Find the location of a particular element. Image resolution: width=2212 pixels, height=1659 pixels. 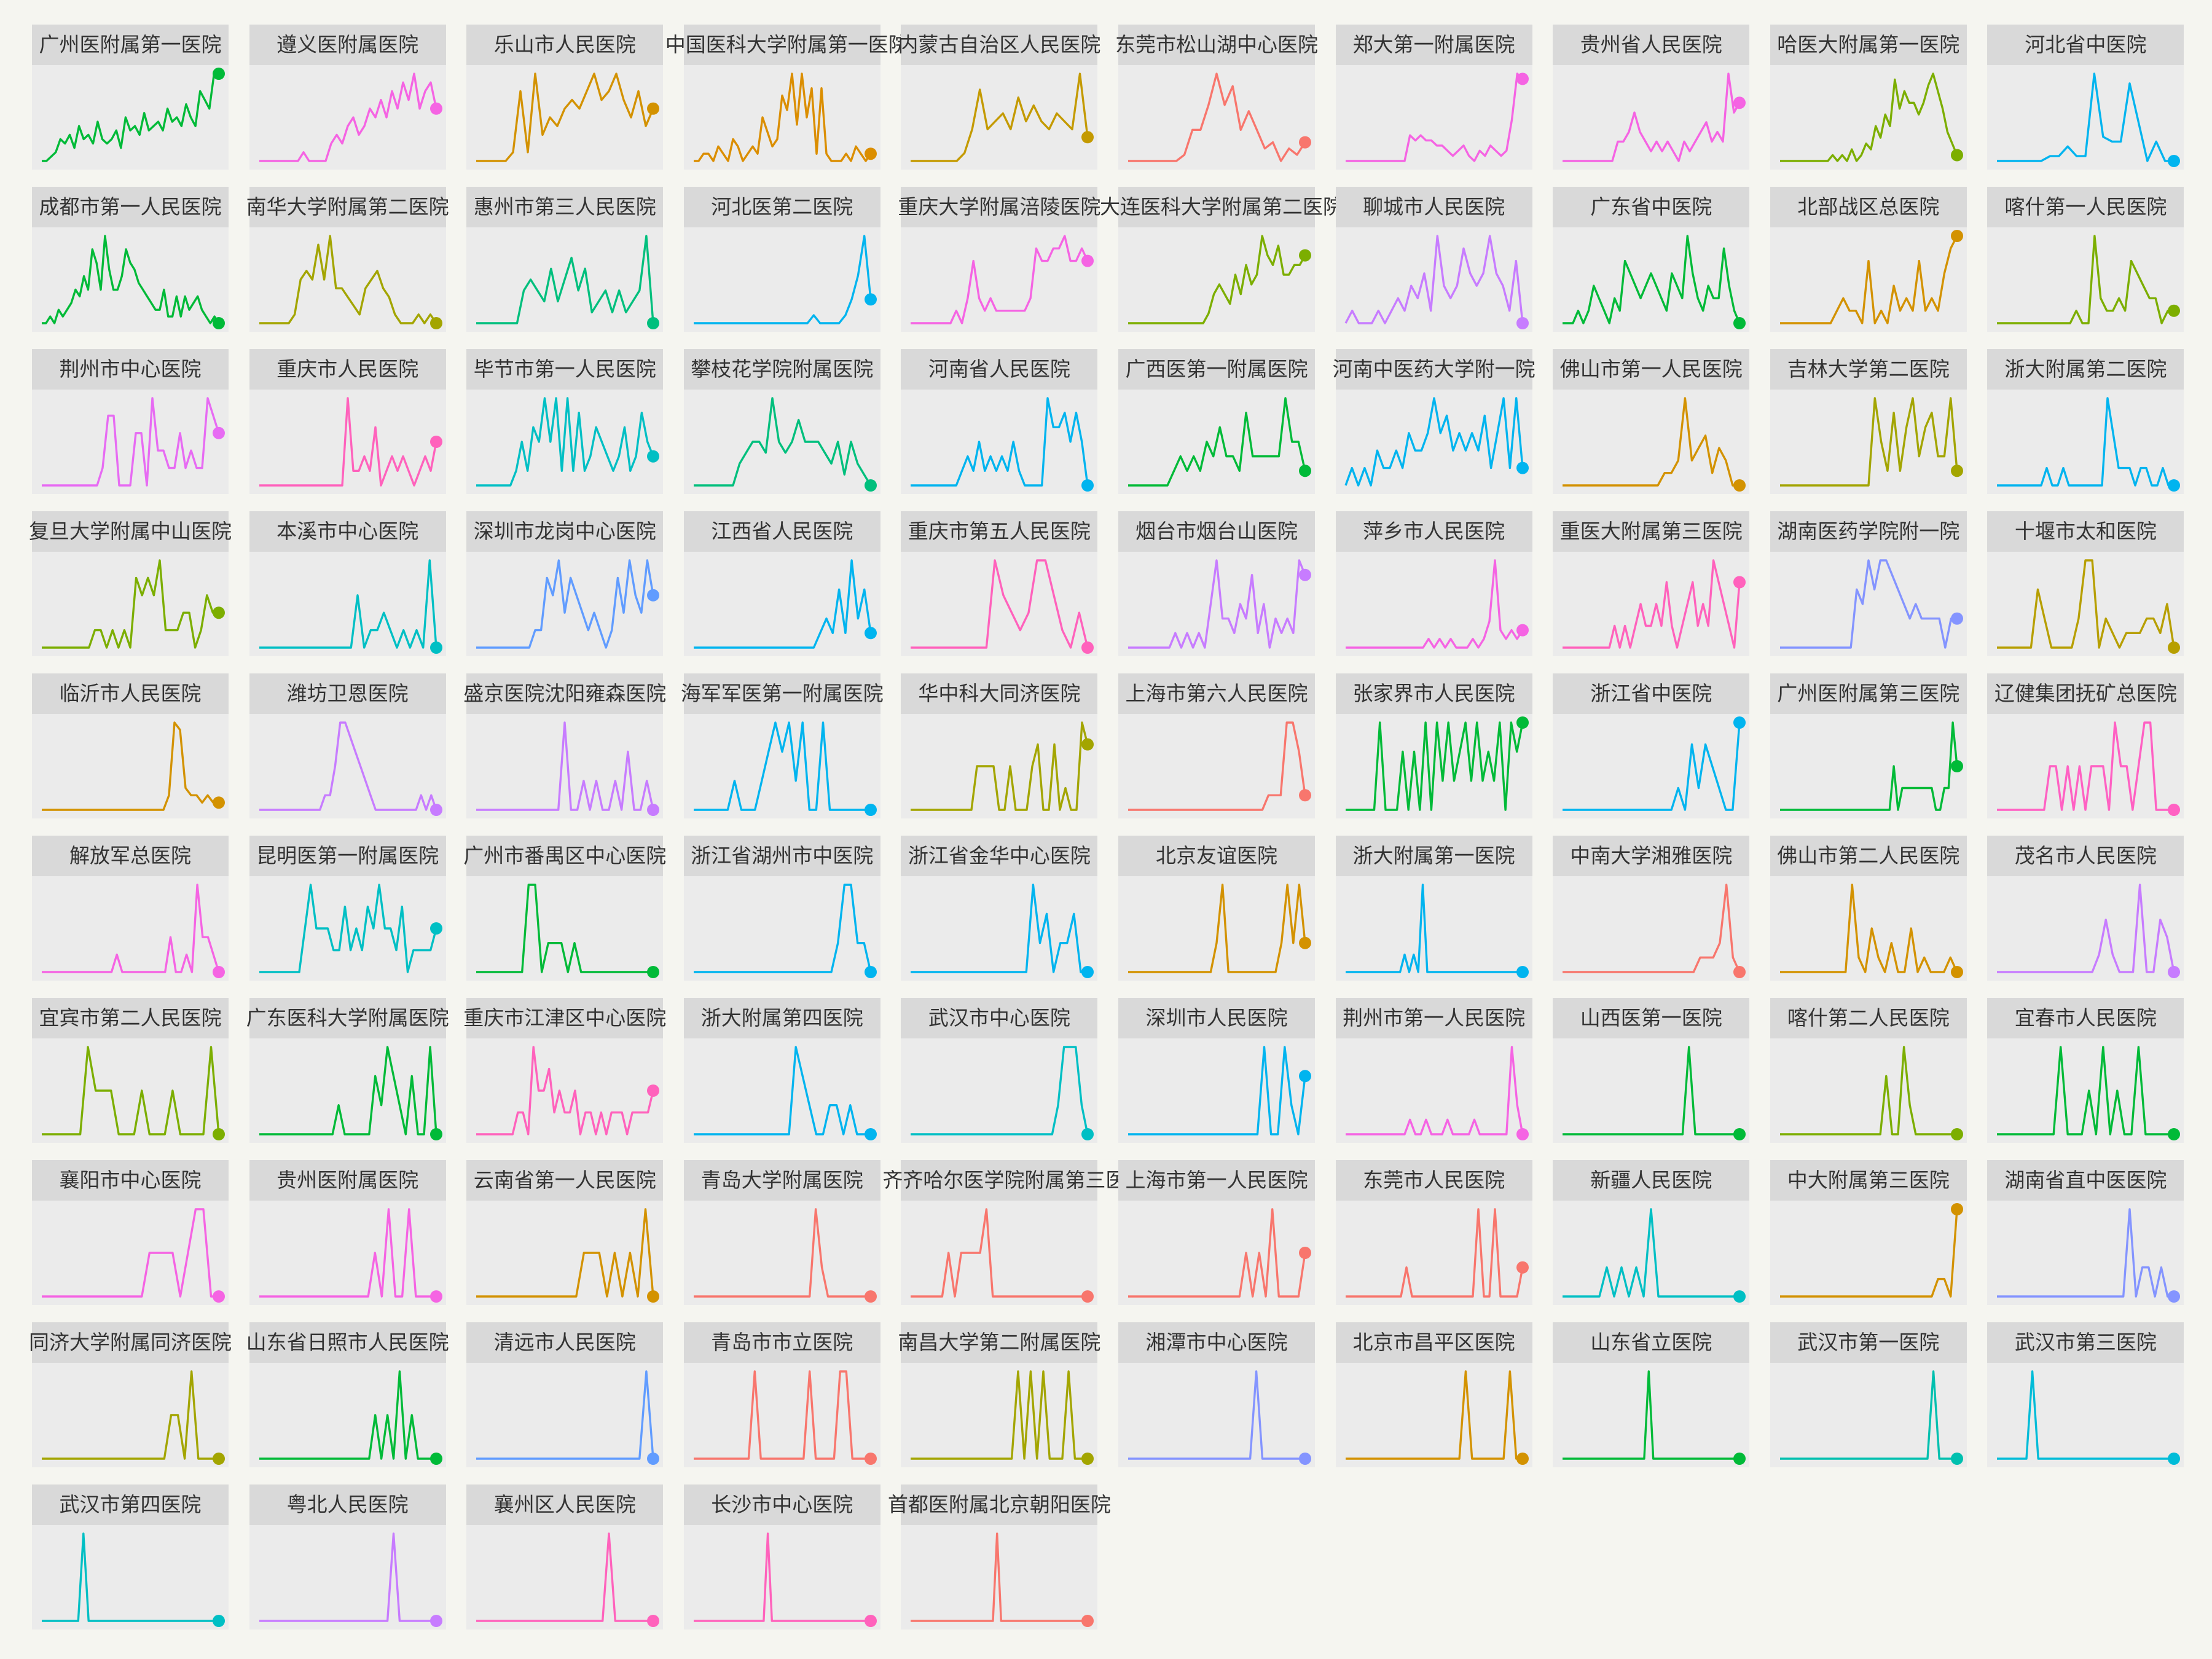

facet-panel: 萍乡市人民医院 is located at coordinates (1433, 583).